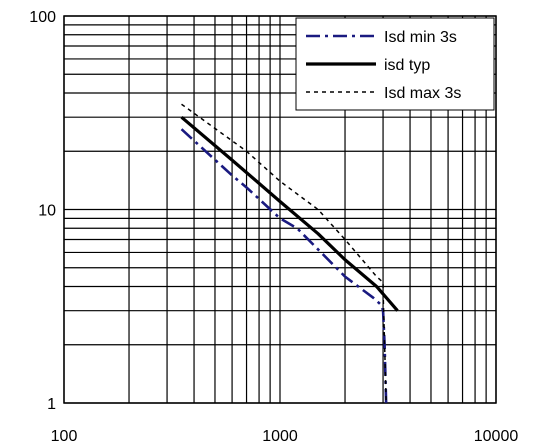 The height and width of the screenshot is (448, 536). I want to click on x-axis-ticks: 100 1000 10000, so click(285, 436).